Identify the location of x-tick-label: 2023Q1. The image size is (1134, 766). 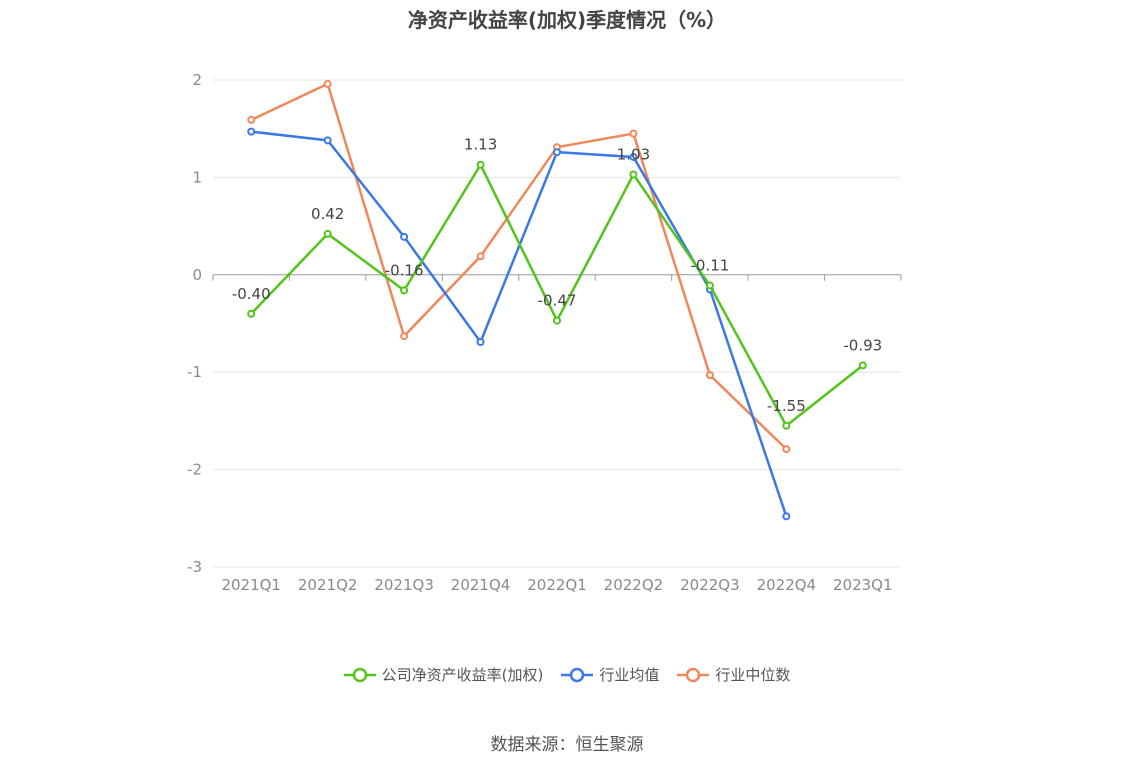
(863, 585).